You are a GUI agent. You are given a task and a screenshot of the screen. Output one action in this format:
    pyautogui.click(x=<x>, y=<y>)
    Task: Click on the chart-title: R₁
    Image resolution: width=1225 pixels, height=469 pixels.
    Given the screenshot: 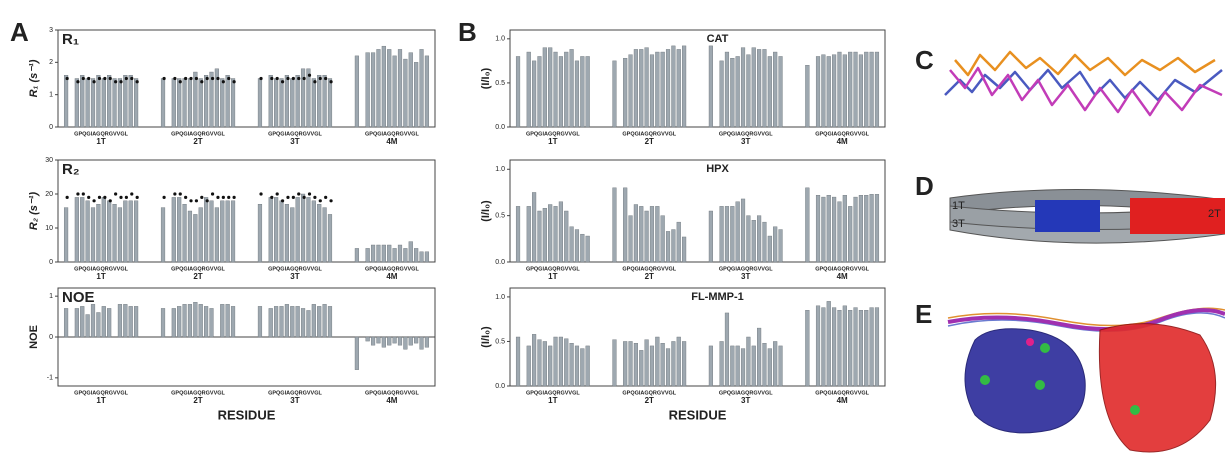 What is the action you would take?
    pyautogui.click(x=70, y=39)
    